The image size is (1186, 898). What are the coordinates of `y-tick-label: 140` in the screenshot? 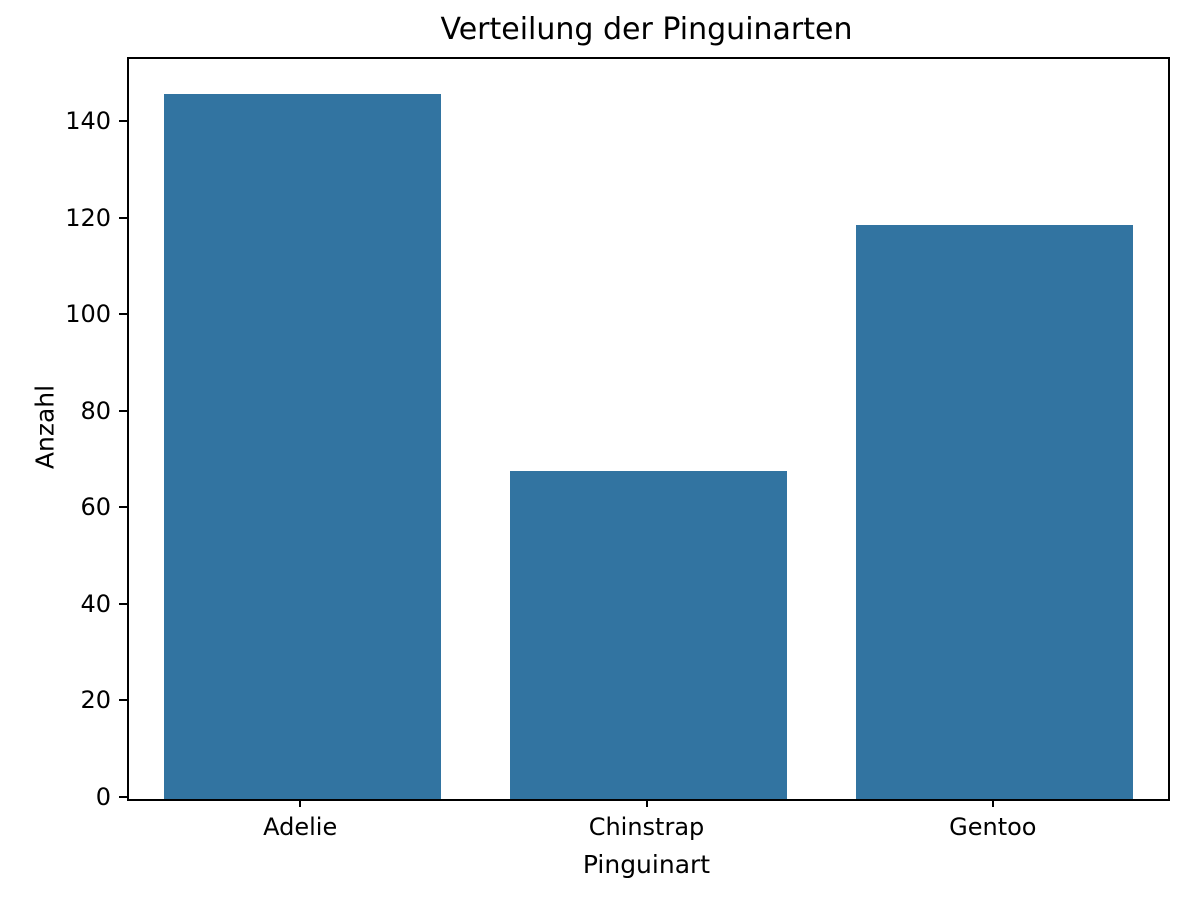 It's located at (88, 121).